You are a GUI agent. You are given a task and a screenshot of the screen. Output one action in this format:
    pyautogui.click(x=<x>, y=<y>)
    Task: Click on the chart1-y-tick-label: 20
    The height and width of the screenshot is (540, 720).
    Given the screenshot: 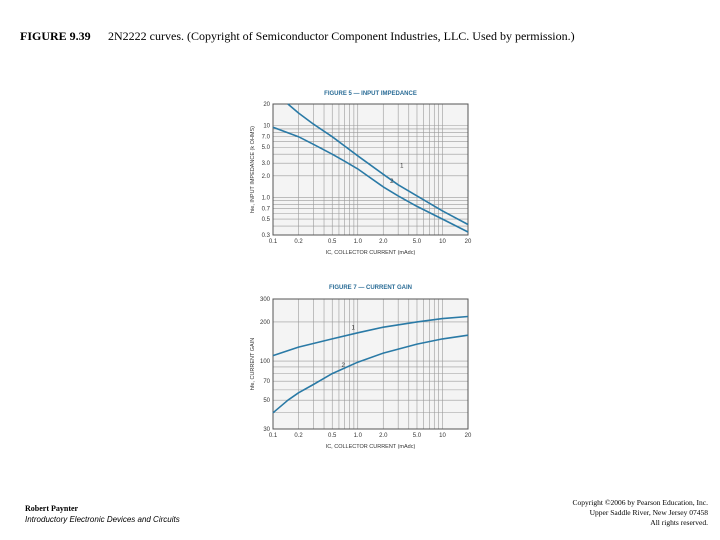 What is the action you would take?
    pyautogui.click(x=266, y=105)
    